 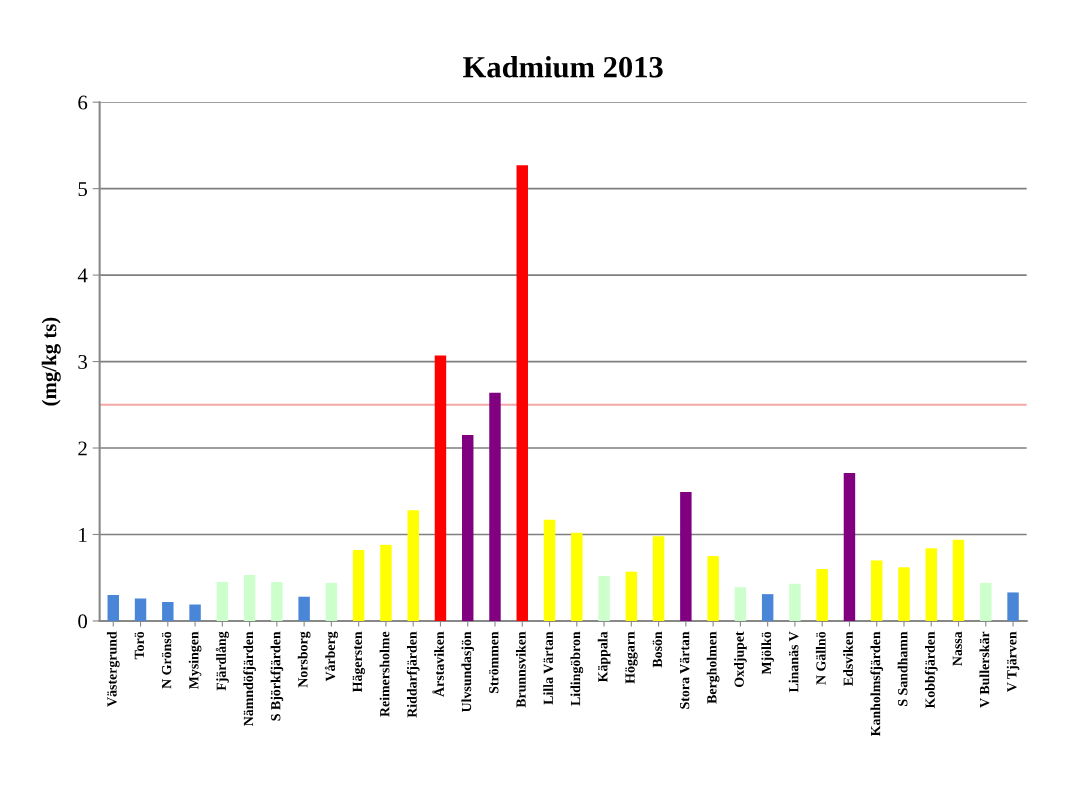 What do you see at coordinates (384, 674) in the screenshot?
I see `x-tick-label: Reimersholme` at bounding box center [384, 674].